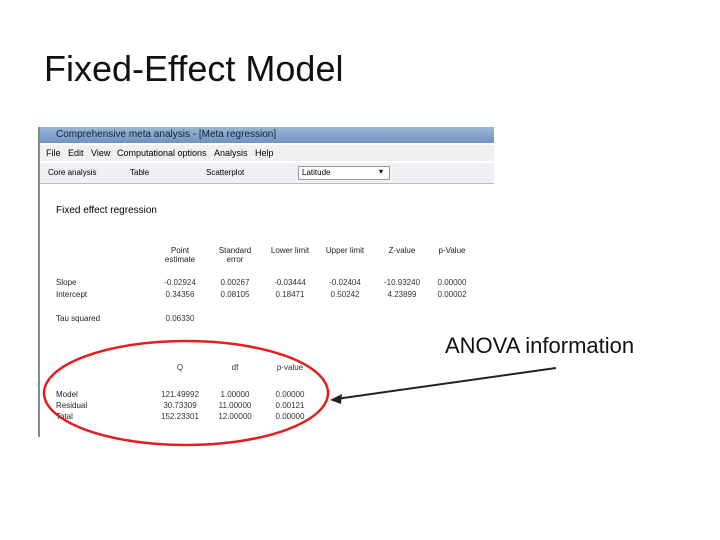 This screenshot has width=720, height=540. What do you see at coordinates (67, 394) in the screenshot?
I see `row-label: Model` at bounding box center [67, 394].